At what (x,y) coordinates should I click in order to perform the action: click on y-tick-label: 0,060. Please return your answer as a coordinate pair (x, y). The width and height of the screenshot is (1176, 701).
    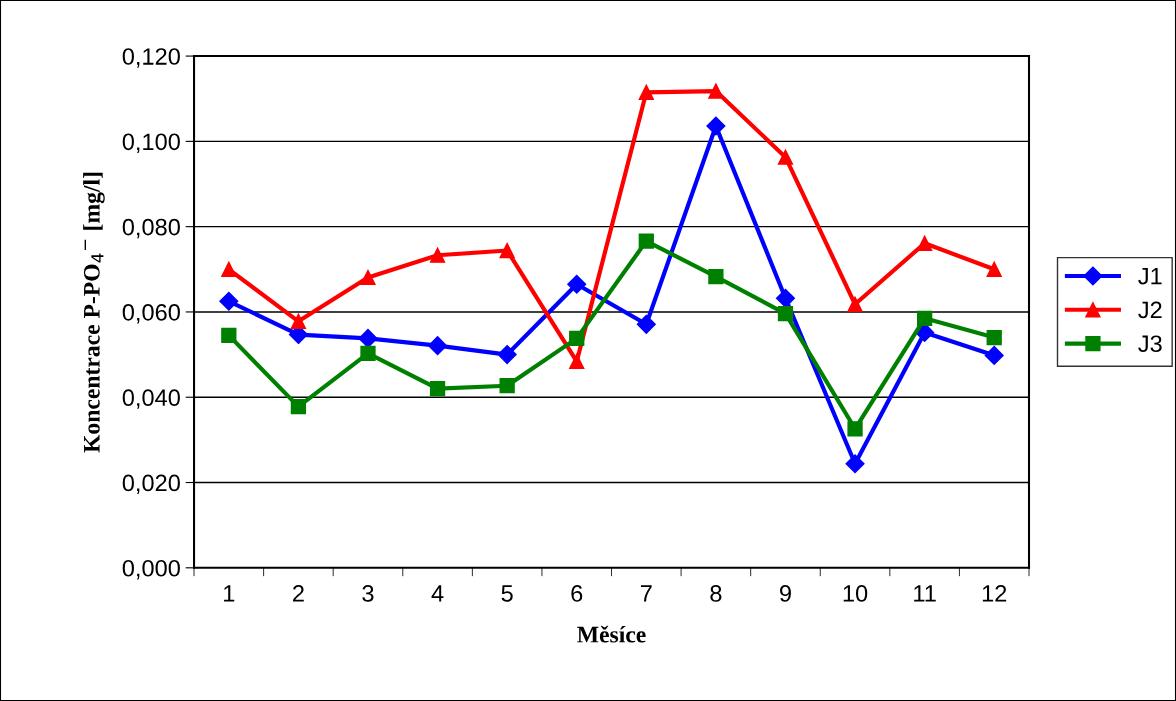
    Looking at the image, I should click on (151, 314).